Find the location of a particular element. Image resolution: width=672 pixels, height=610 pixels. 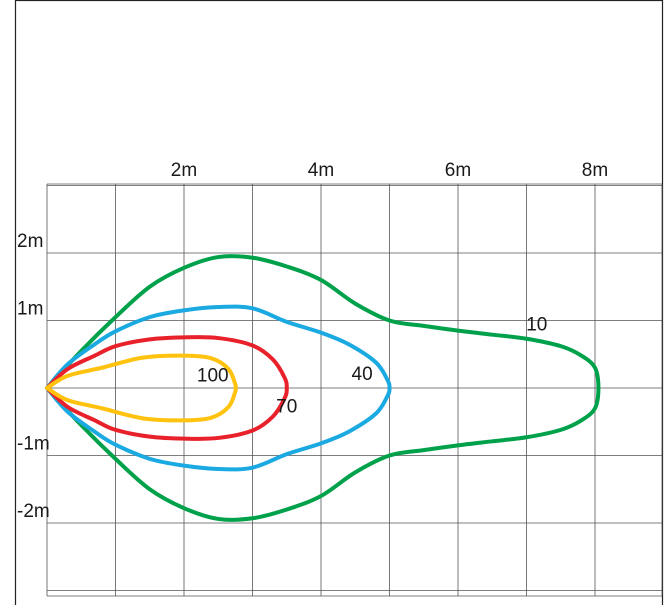

curve-label-40: 40 is located at coordinates (362, 374).